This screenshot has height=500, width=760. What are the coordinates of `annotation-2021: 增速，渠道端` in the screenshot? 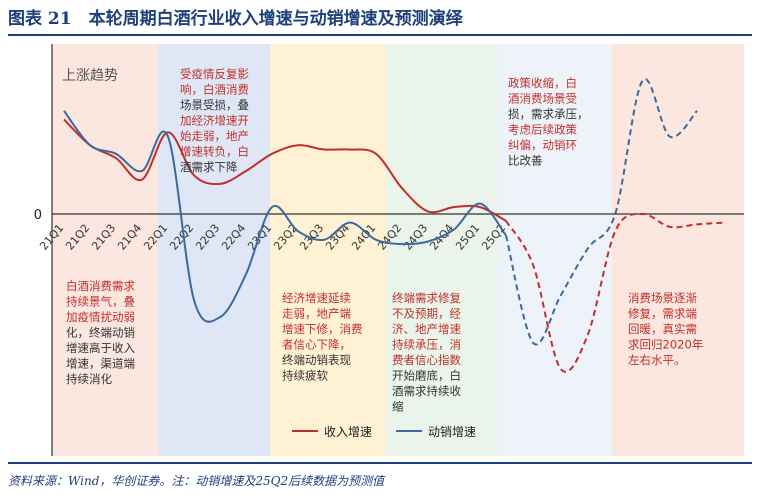 It's located at (100, 364).